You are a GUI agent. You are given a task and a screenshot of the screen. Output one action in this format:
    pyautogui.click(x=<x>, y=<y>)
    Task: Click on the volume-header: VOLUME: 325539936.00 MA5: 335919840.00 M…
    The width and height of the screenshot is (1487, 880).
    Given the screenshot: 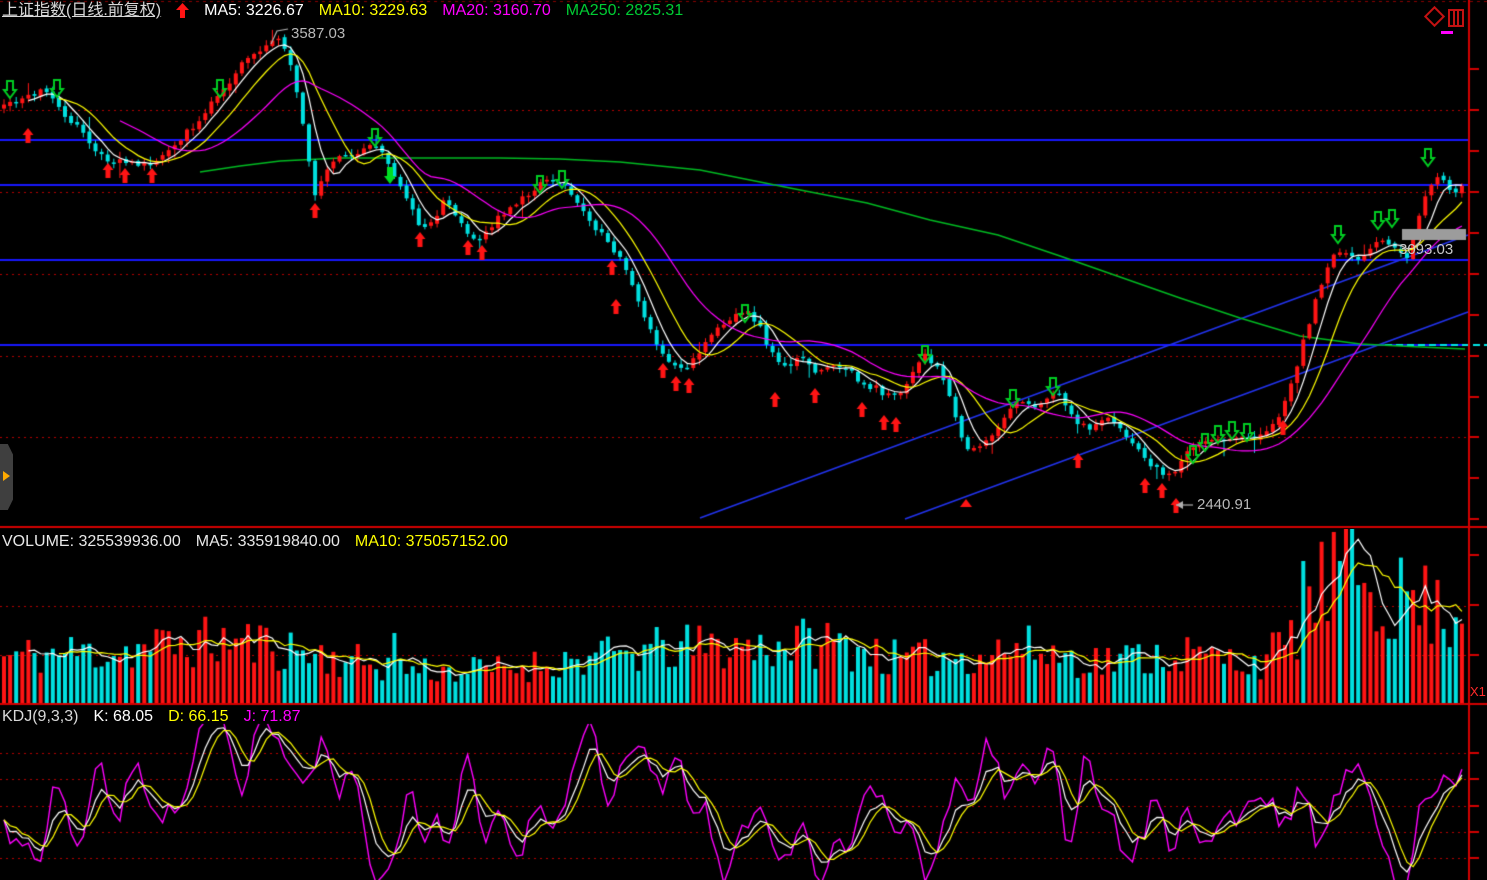 What is the action you would take?
    pyautogui.click(x=255, y=542)
    